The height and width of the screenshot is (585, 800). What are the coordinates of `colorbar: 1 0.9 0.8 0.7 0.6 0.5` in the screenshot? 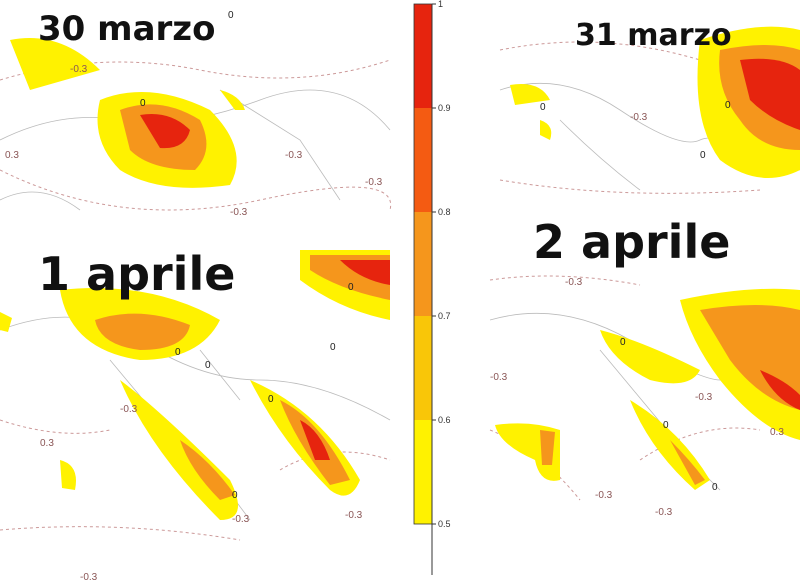 It's located at (432, 287).